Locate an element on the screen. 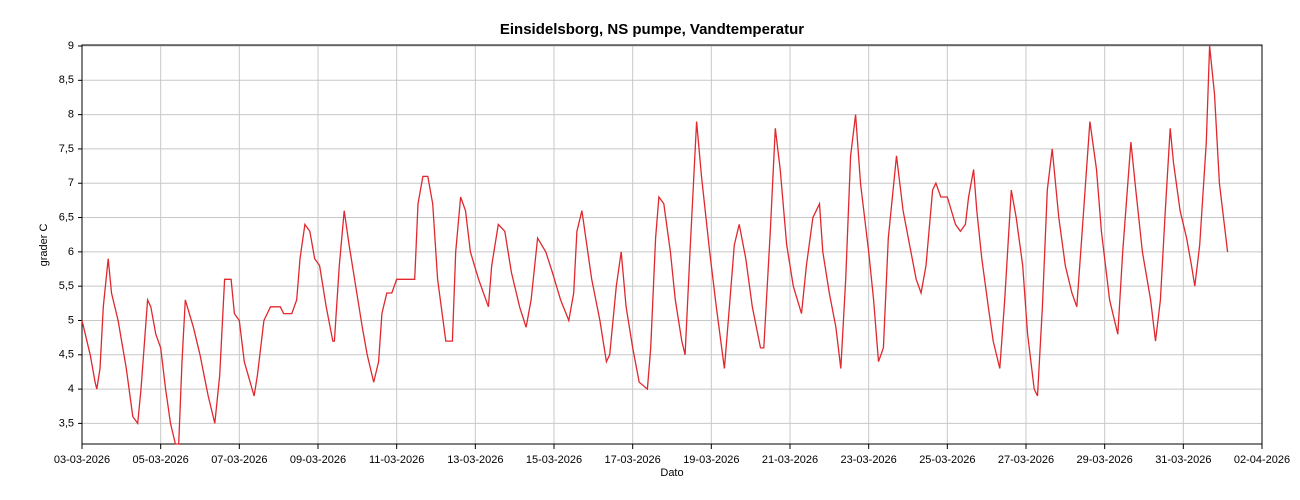  x-tick-label: 15-03-2026 is located at coordinates (554, 460).